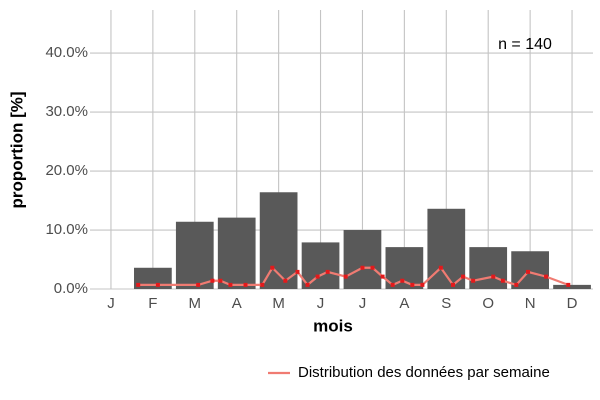 This screenshot has width=600, height=400. What do you see at coordinates (66, 52) in the screenshot?
I see `y-tick-label: 40.0%` at bounding box center [66, 52].